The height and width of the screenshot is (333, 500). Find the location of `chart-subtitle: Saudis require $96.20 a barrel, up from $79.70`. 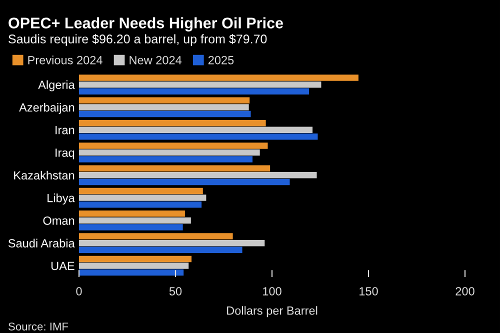

chart-subtitle: Saudis require $96.20 a barrel, up from $79.70 is located at coordinates (137, 40).